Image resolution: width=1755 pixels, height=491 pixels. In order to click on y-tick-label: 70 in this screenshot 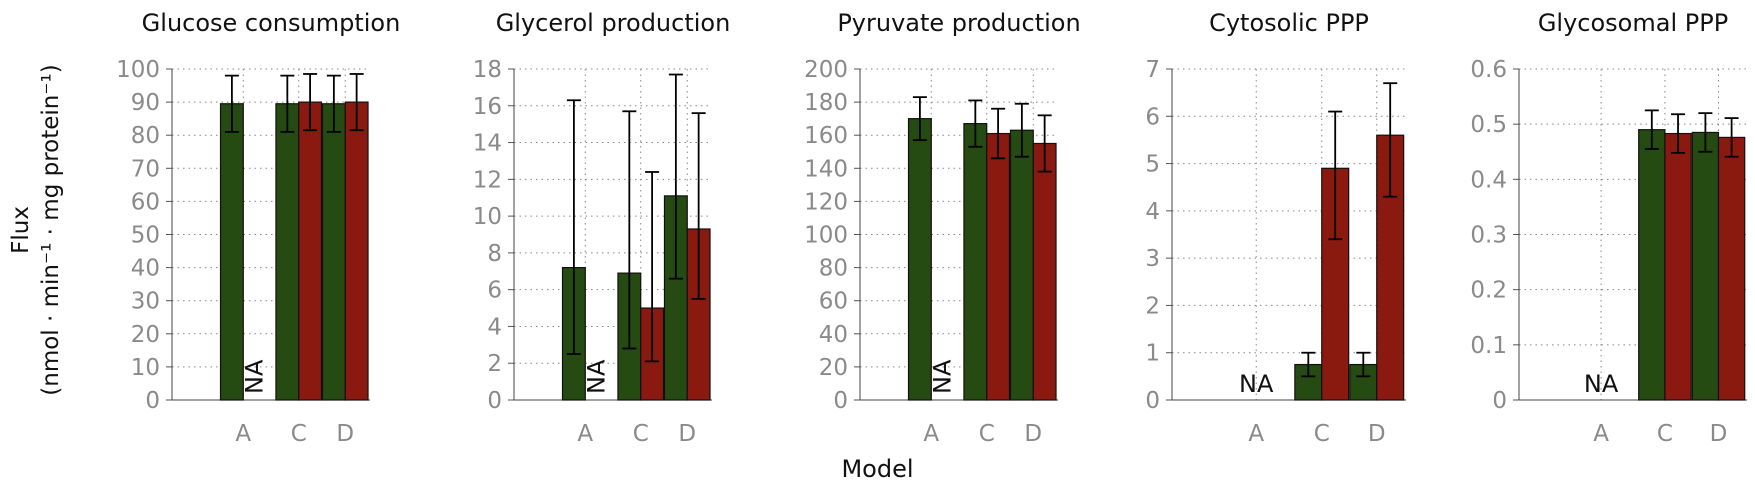, I will do `click(145, 169)`.